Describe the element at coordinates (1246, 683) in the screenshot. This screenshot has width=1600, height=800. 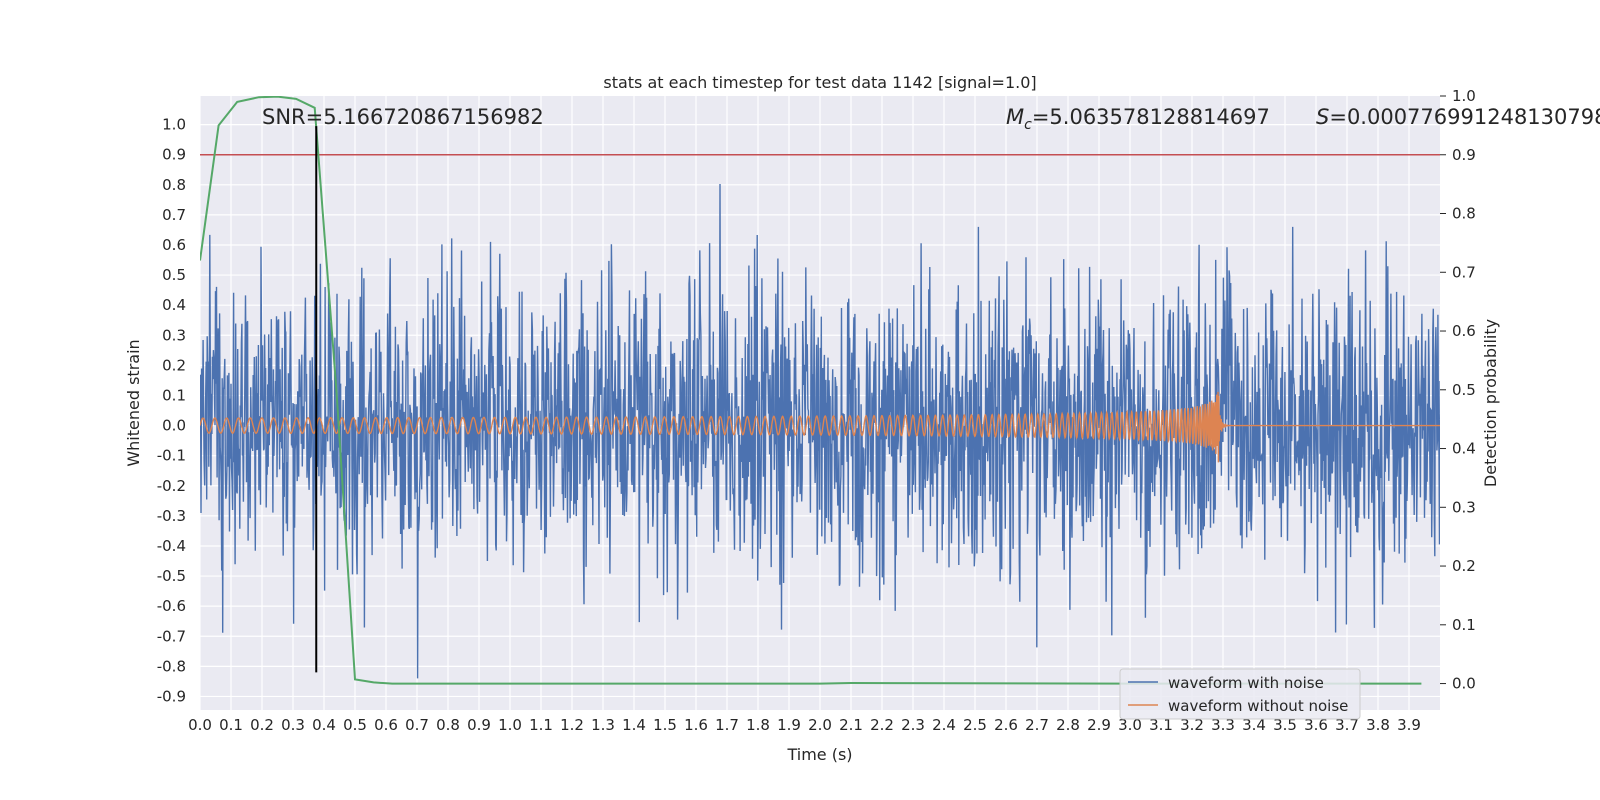
I see `legend-noise-label: waveform with noise` at that location.